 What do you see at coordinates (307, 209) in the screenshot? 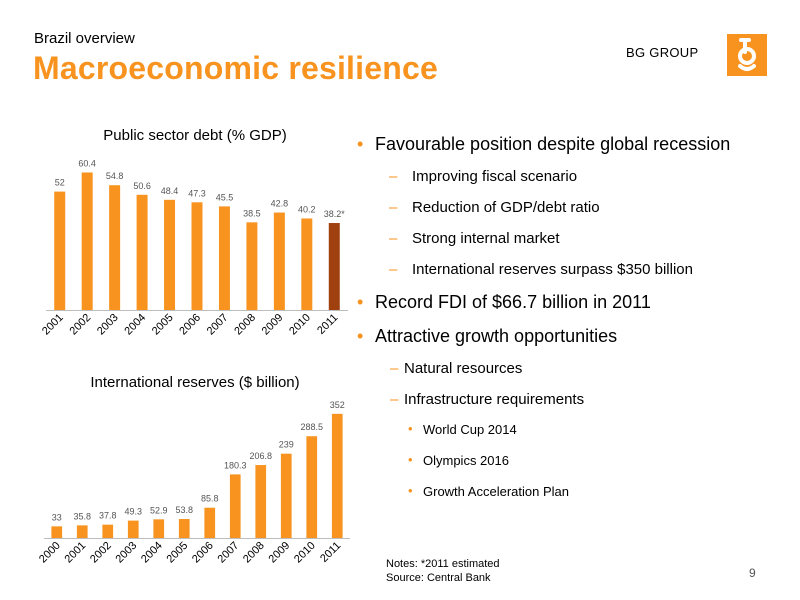
I see `value-label: 40.2` at bounding box center [307, 209].